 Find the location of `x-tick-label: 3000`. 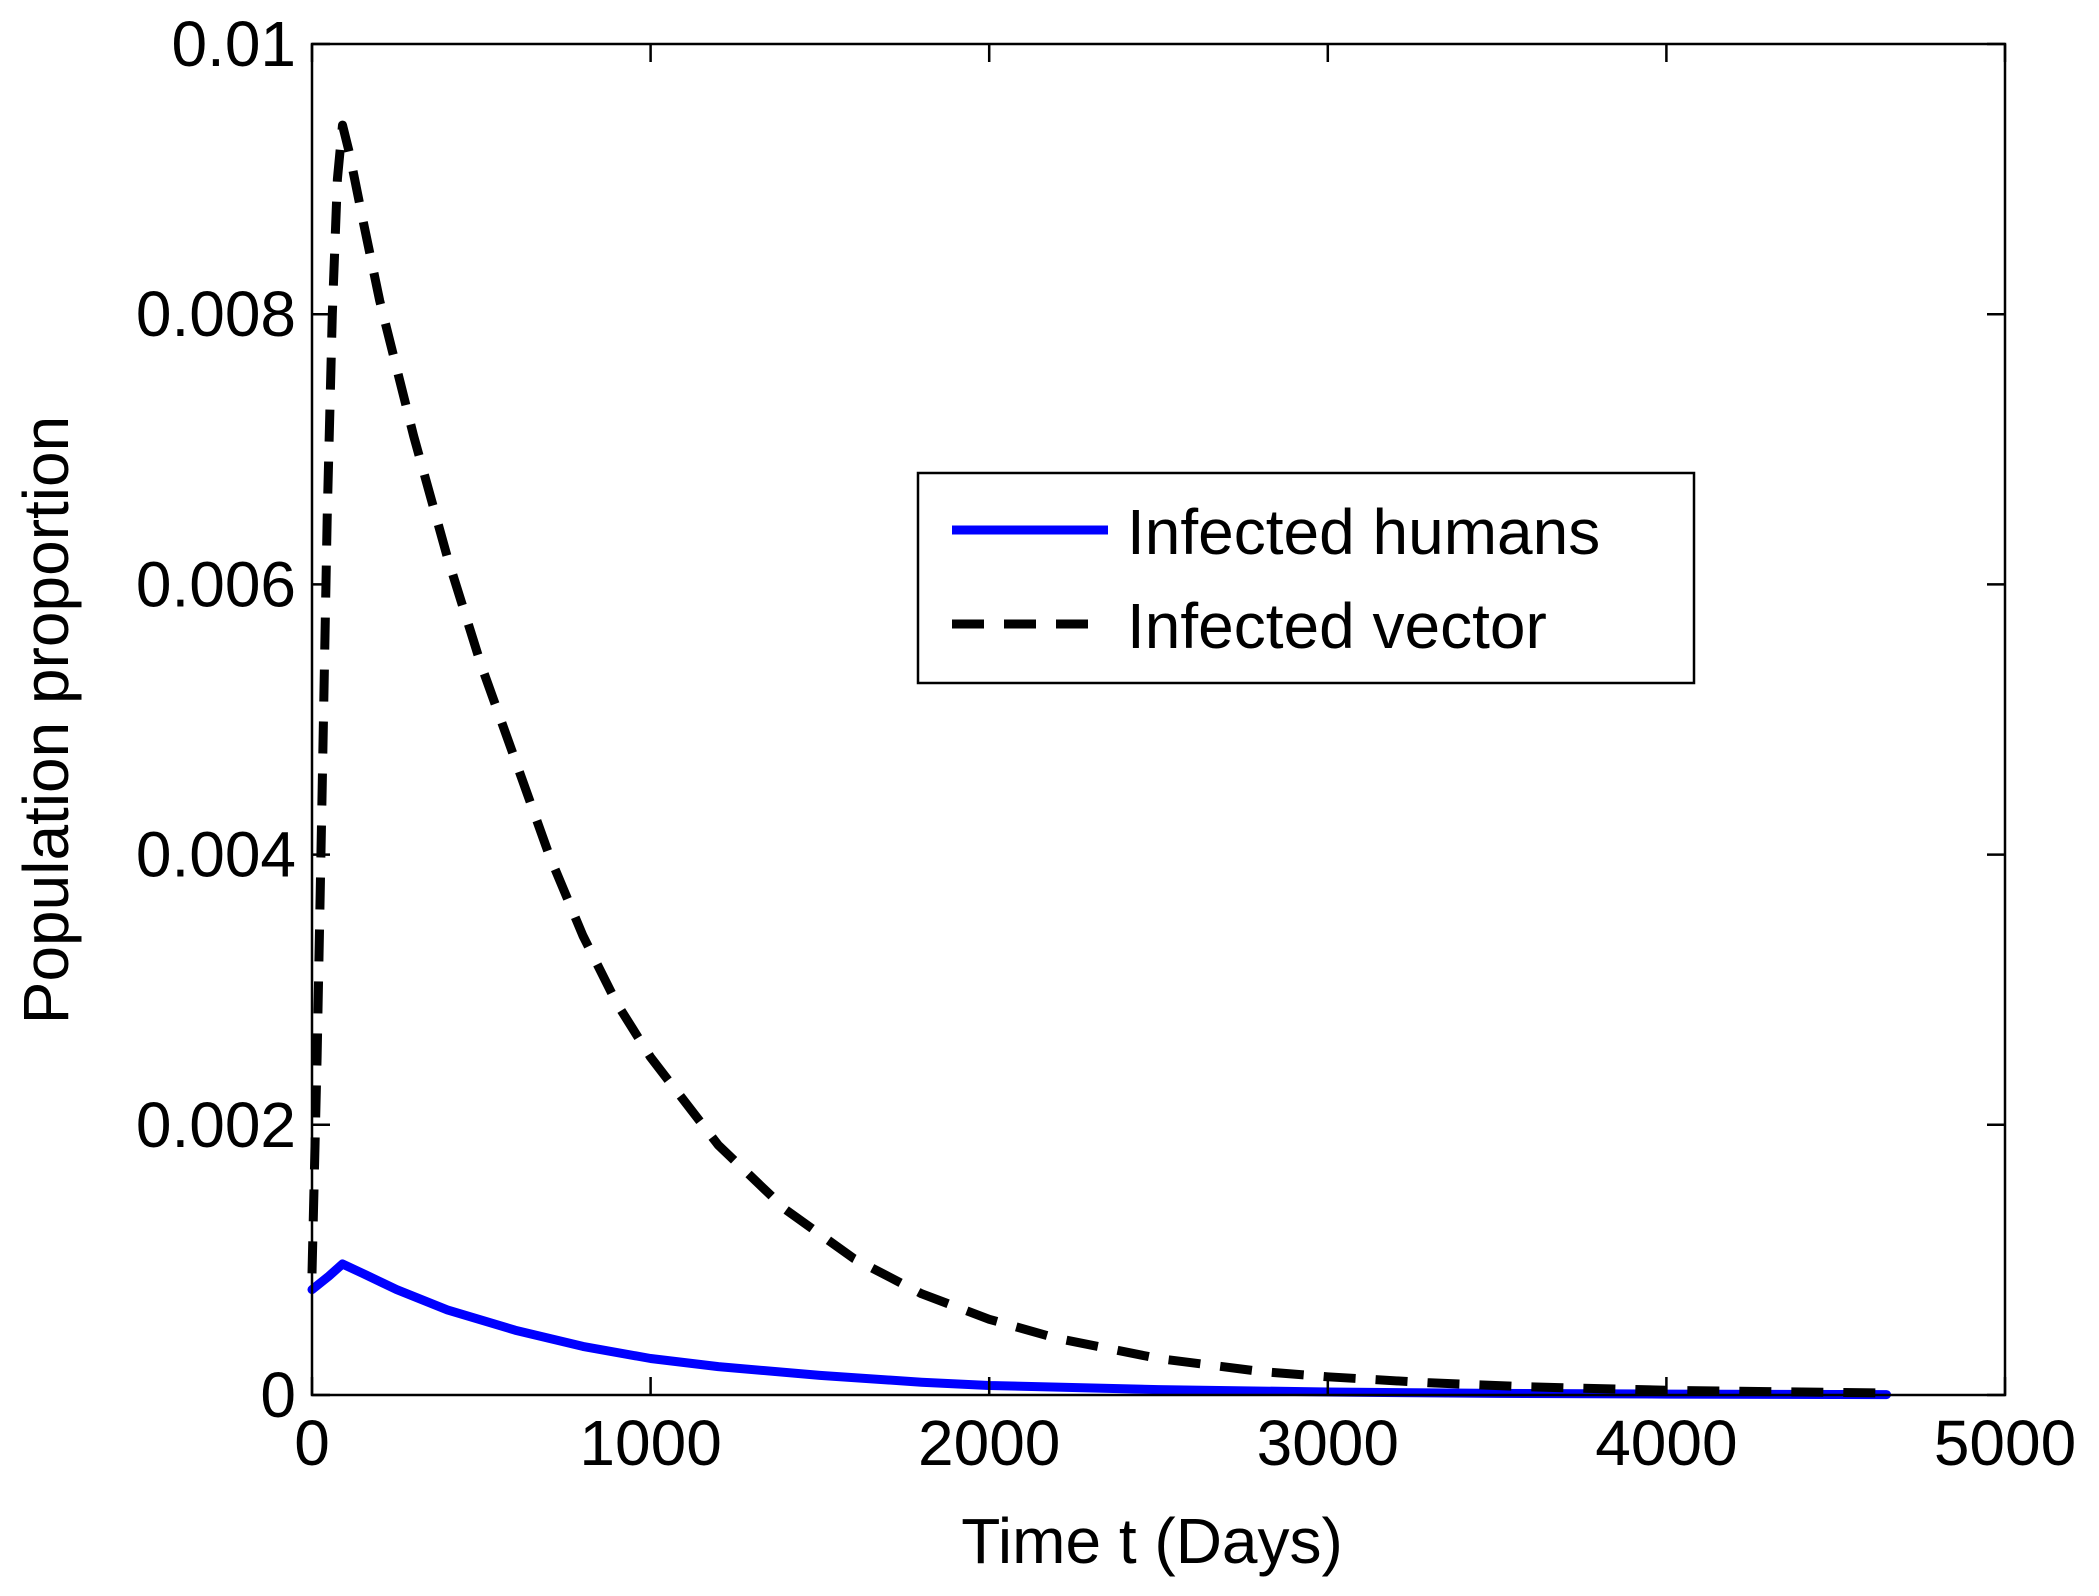

x-tick-label: 3000 is located at coordinates (1328, 1443).